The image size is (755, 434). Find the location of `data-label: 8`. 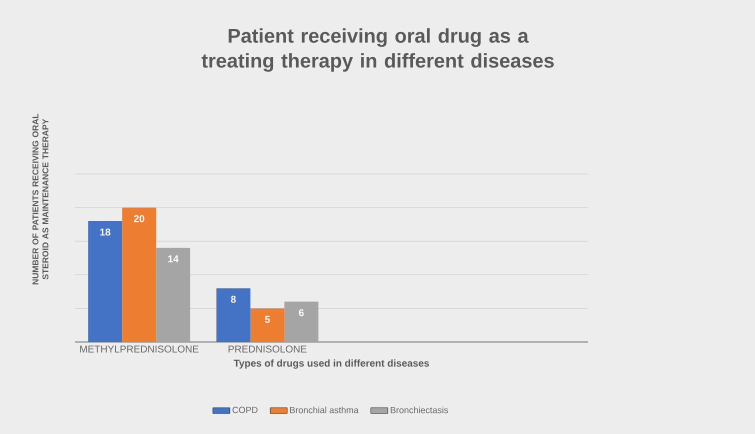

data-label: 8 is located at coordinates (233, 299).